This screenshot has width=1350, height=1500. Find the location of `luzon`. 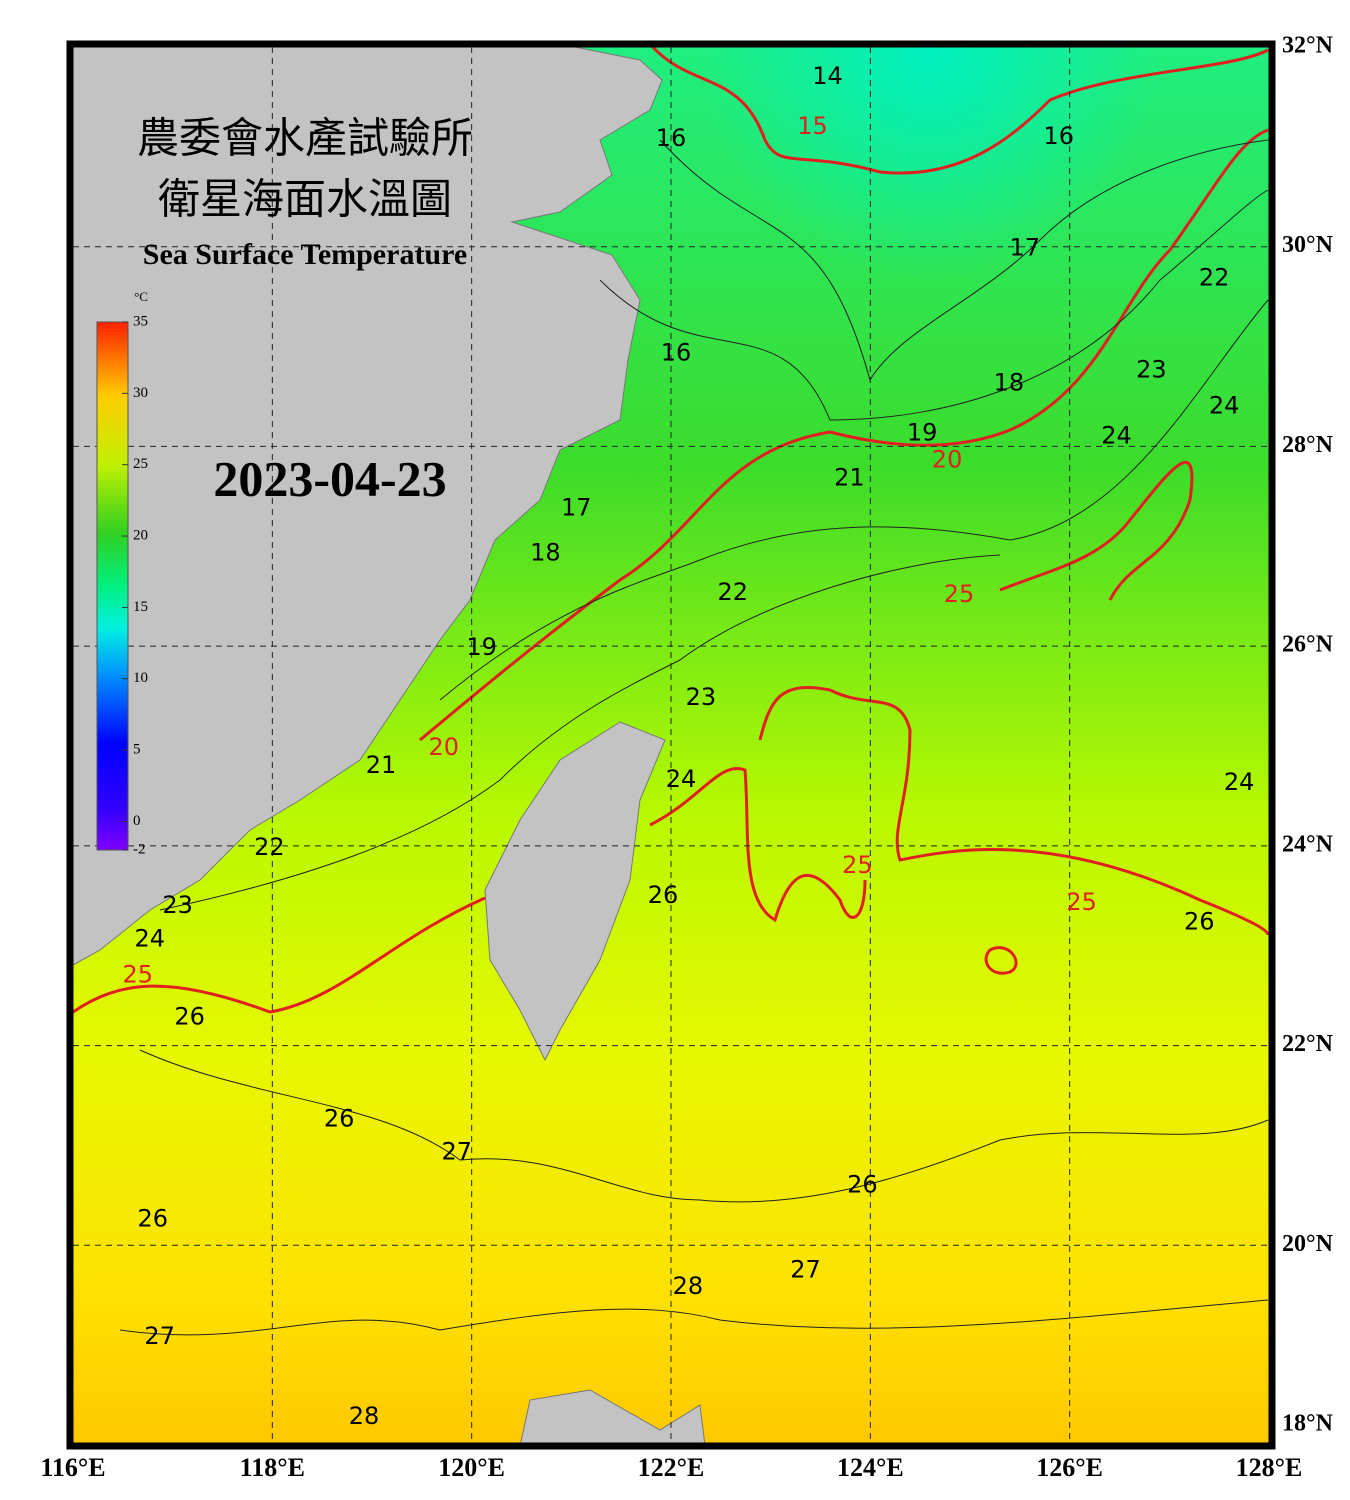

luzon is located at coordinates (613, 1416).